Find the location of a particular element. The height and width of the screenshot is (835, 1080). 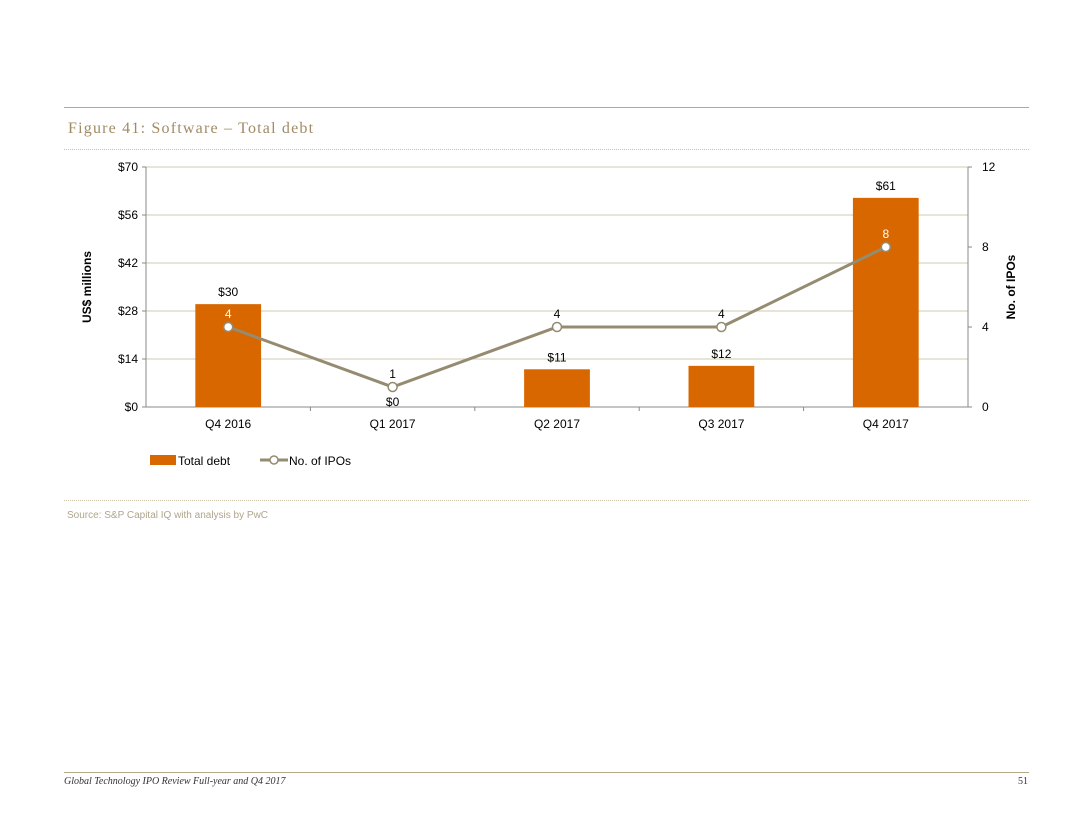

x-tick-label: Q1 2017 is located at coordinates (393, 424).